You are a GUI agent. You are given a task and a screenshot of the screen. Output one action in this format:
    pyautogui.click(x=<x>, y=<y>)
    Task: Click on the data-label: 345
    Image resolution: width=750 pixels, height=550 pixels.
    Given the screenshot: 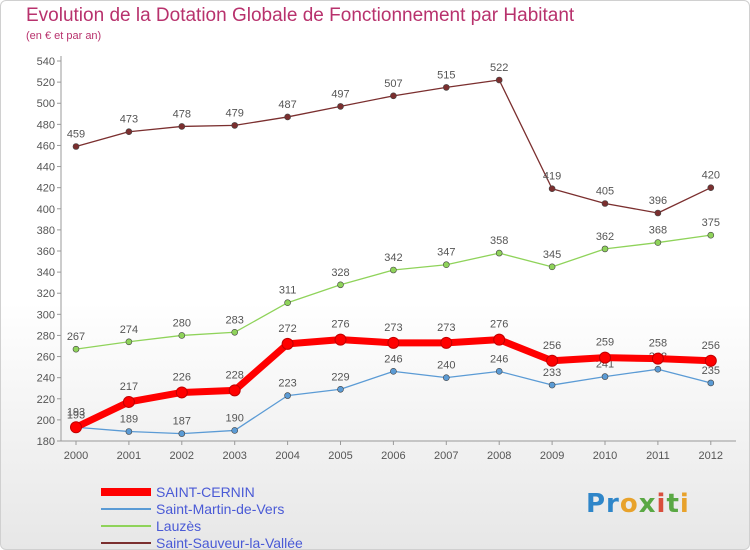 What is the action you would take?
    pyautogui.click(x=552, y=255)
    